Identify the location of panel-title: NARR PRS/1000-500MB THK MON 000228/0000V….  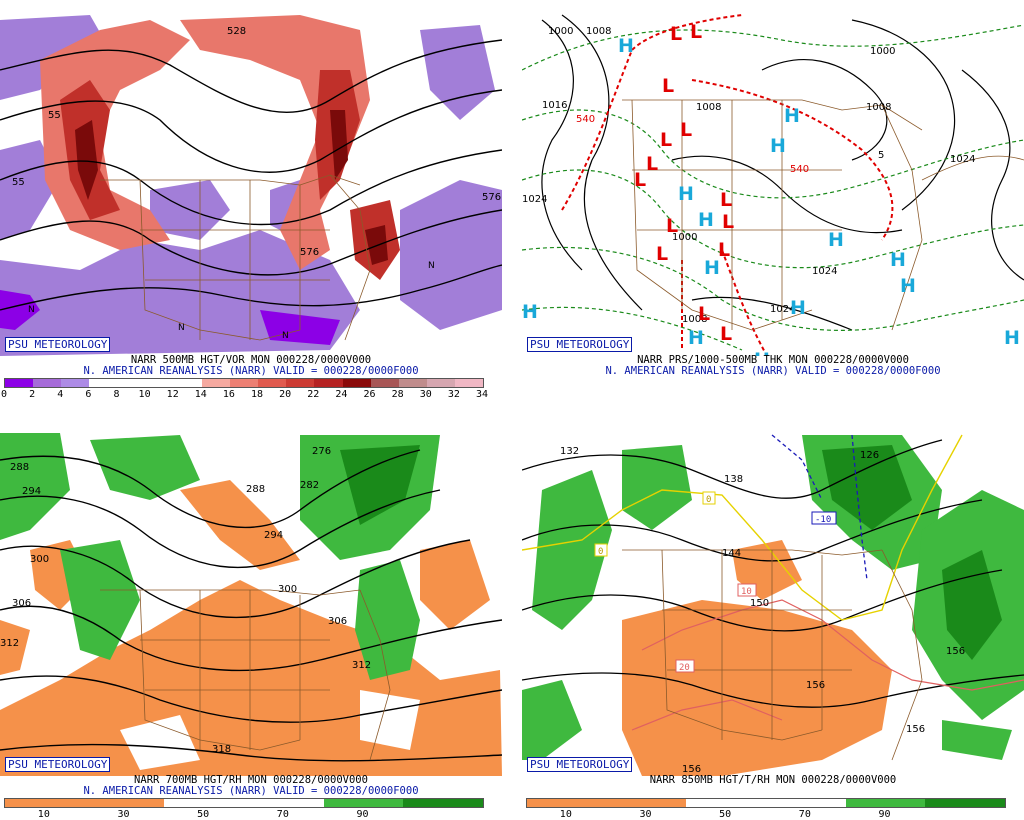
(773, 360).